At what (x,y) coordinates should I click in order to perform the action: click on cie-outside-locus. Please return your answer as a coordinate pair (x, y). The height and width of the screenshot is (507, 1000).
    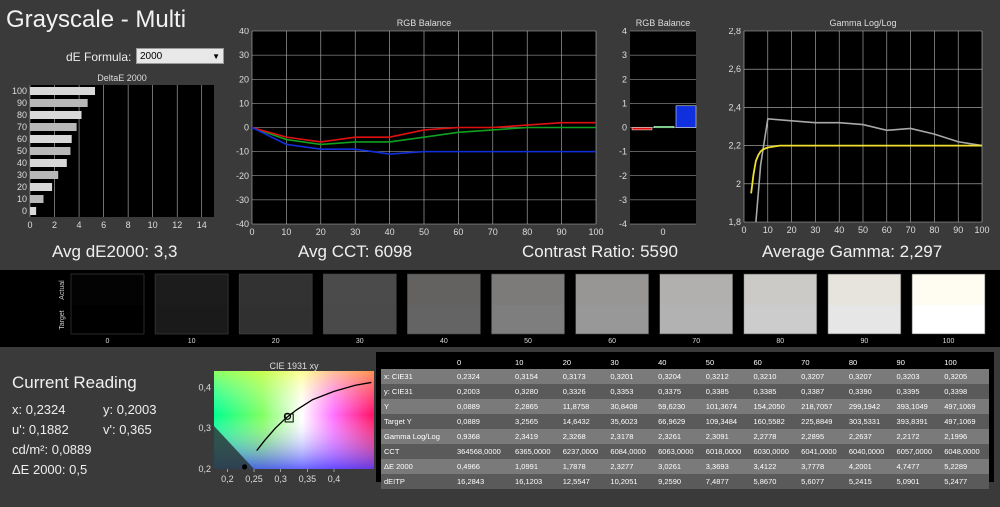
    Looking at the image, I should click on (234, 447).